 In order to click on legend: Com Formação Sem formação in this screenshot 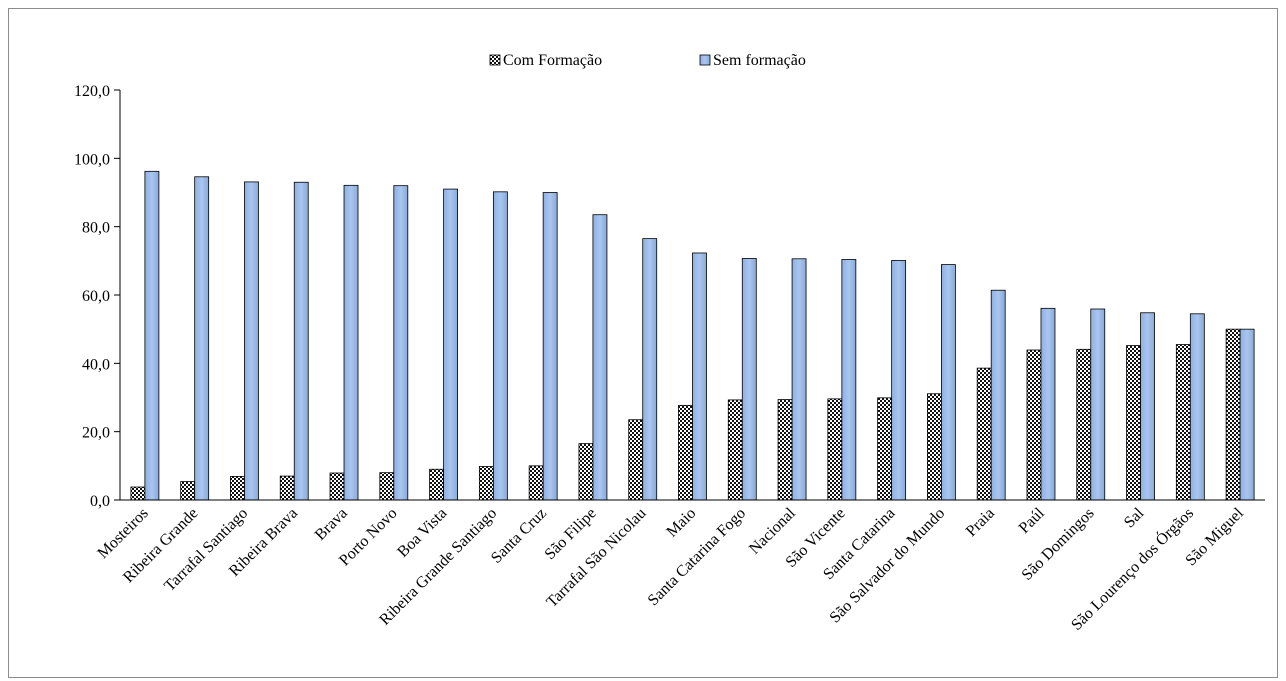, I will do `click(647, 60)`.